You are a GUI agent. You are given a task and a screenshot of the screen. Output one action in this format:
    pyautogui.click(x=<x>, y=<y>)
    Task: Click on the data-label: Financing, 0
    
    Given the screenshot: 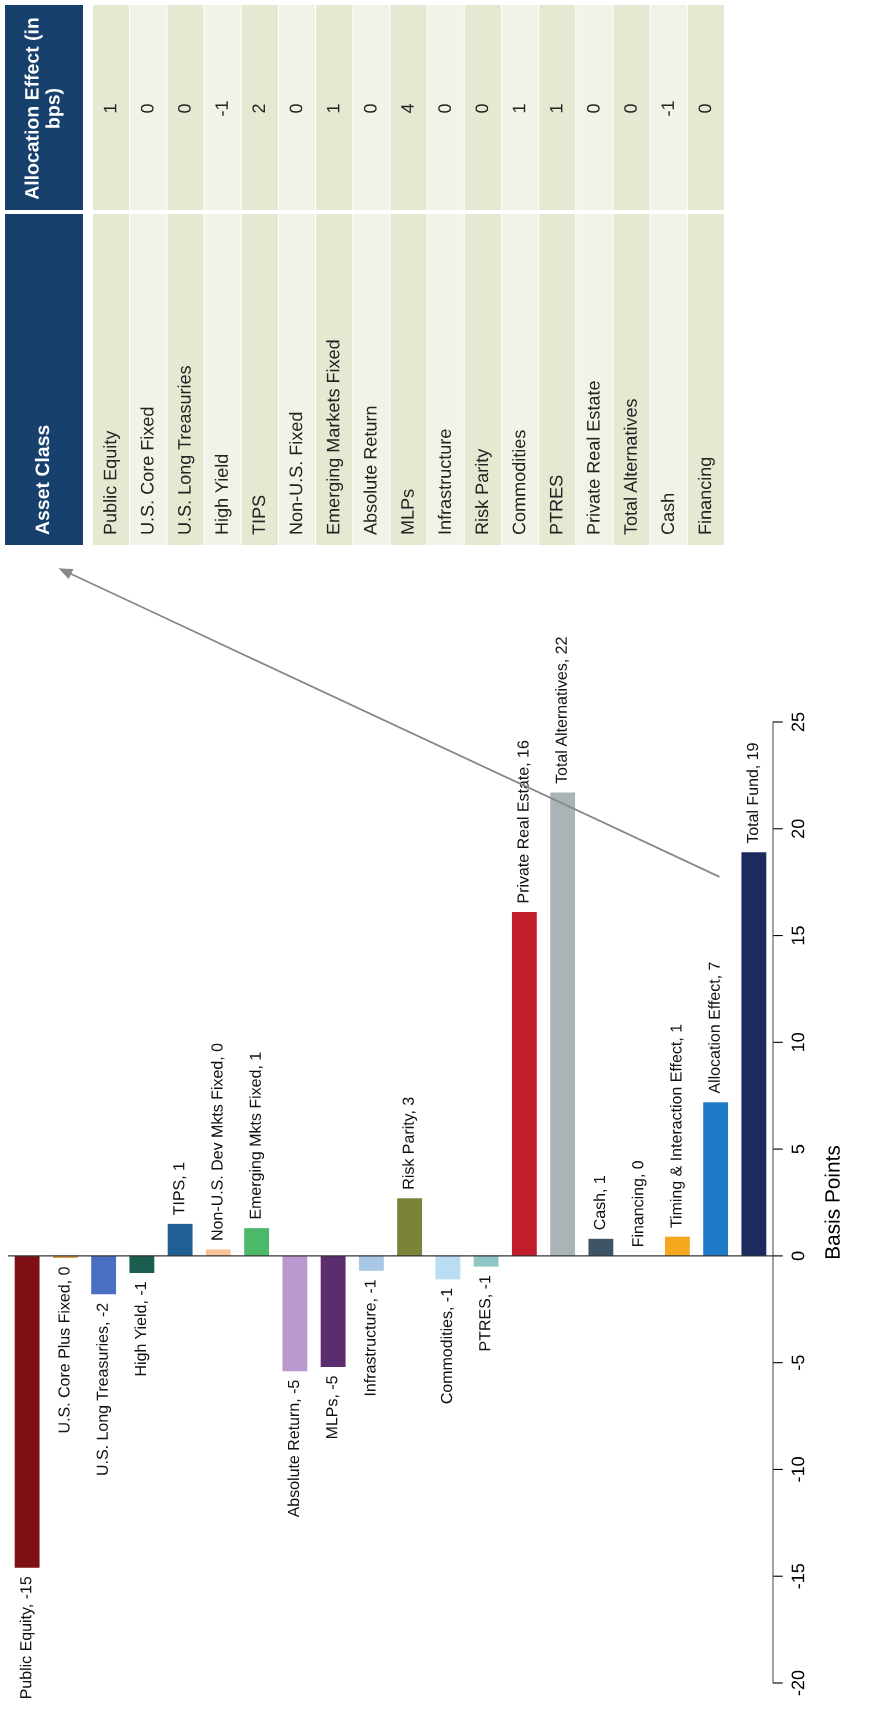 What is the action you would take?
    pyautogui.click(x=639, y=1203)
    